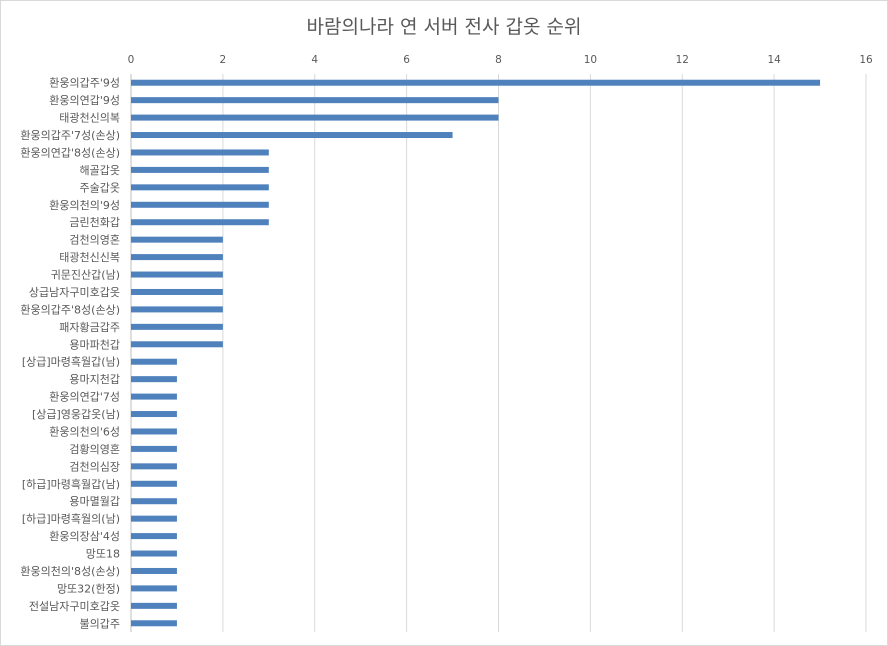  Describe the element at coordinates (444, 27) in the screenshot. I see `chart-title: 바람의나라 연 서버 전사 갑옷 순위` at that location.